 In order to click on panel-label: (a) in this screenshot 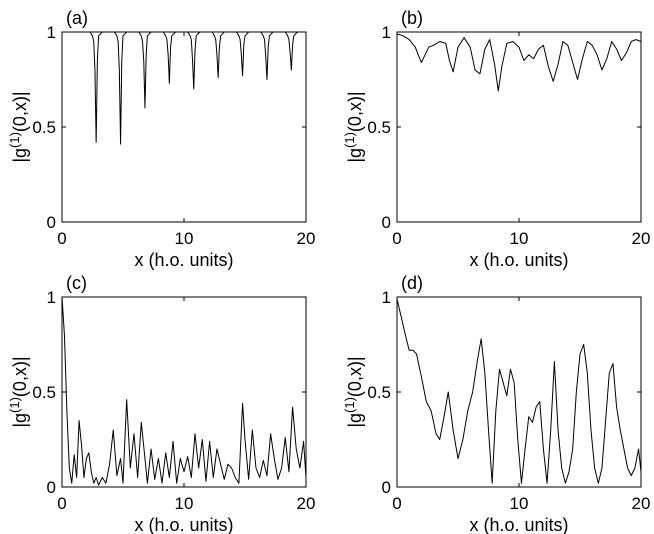, I will do `click(77, 18)`.